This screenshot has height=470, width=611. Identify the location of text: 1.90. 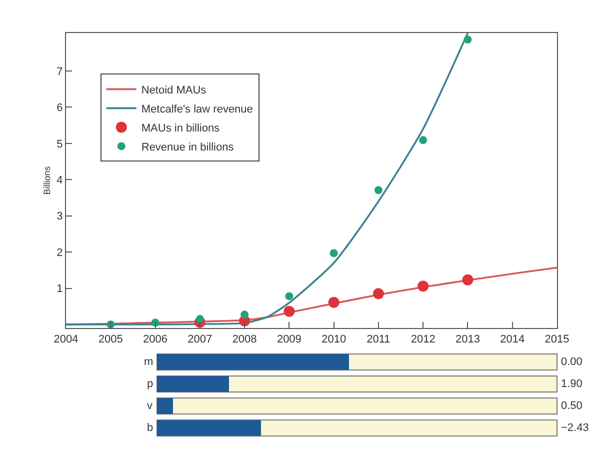
(571, 384).